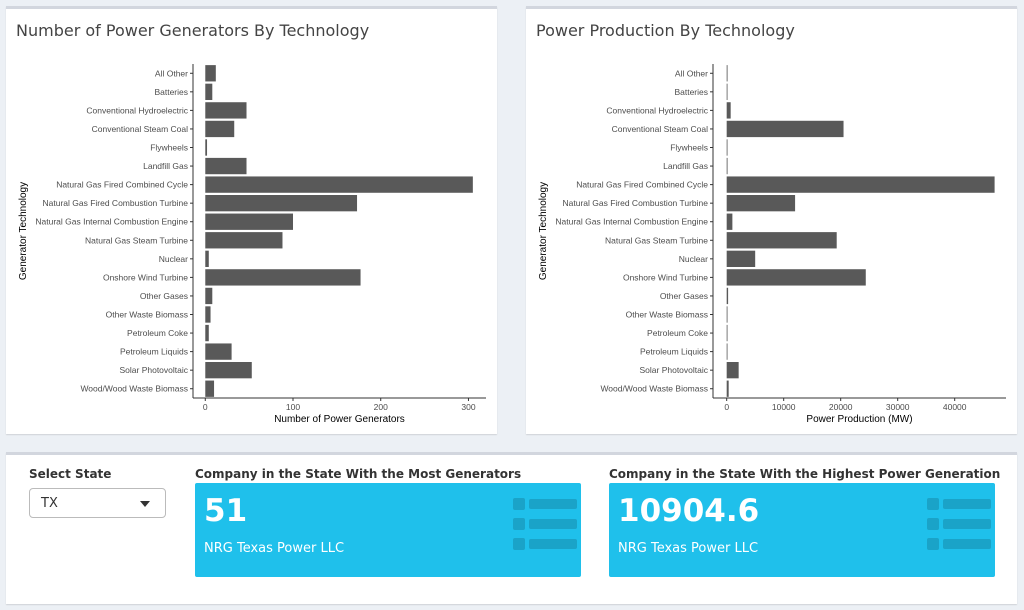 The height and width of the screenshot is (610, 1024). Describe the element at coordinates (293, 407) in the screenshot. I see `x-tick-label: 100` at that location.